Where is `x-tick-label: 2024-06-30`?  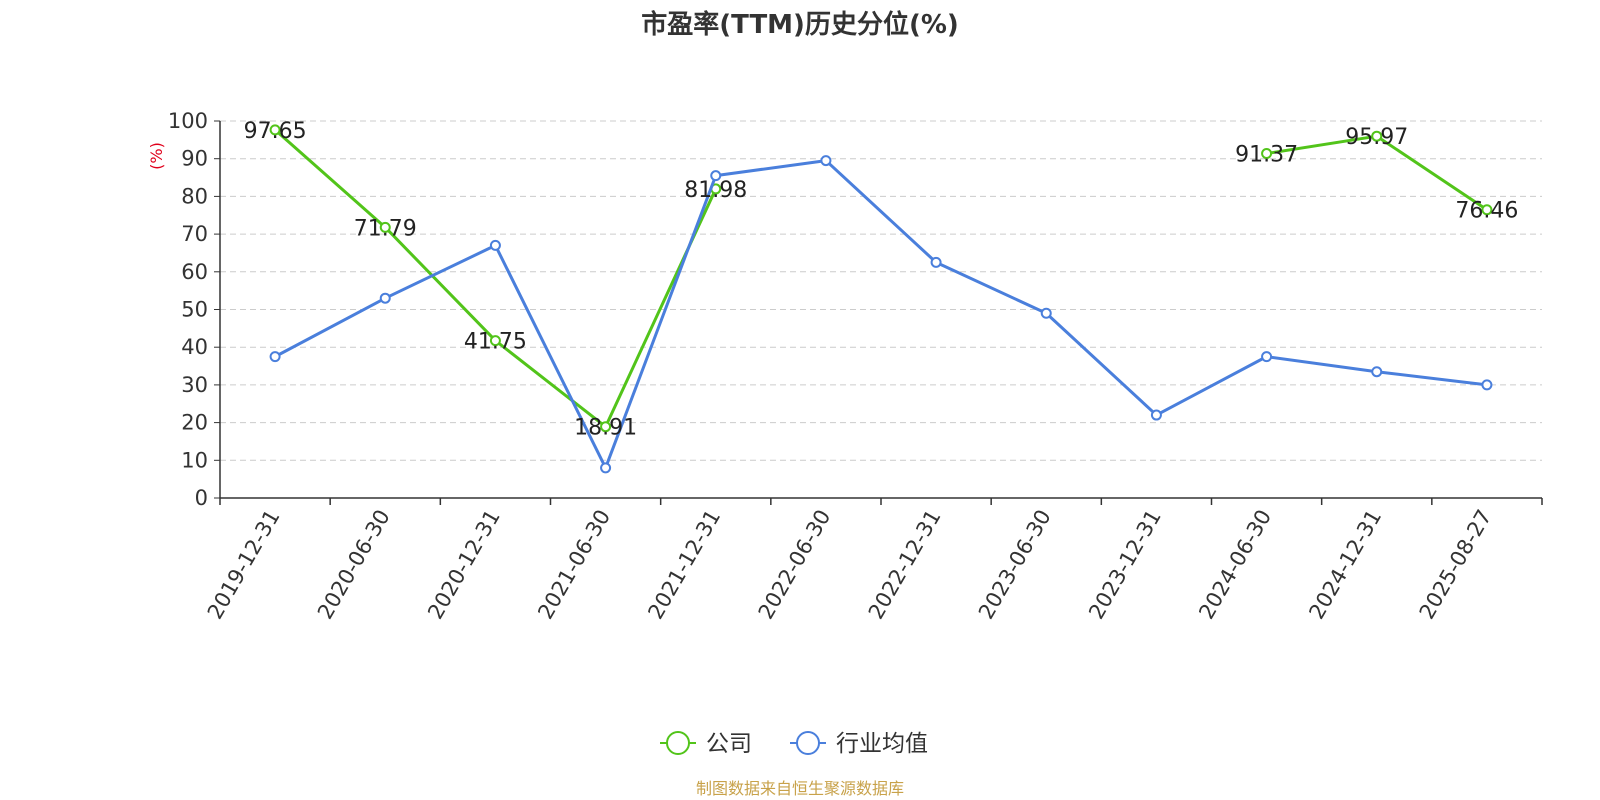 x-tick-label: 2024-06-30 is located at coordinates (1235, 565).